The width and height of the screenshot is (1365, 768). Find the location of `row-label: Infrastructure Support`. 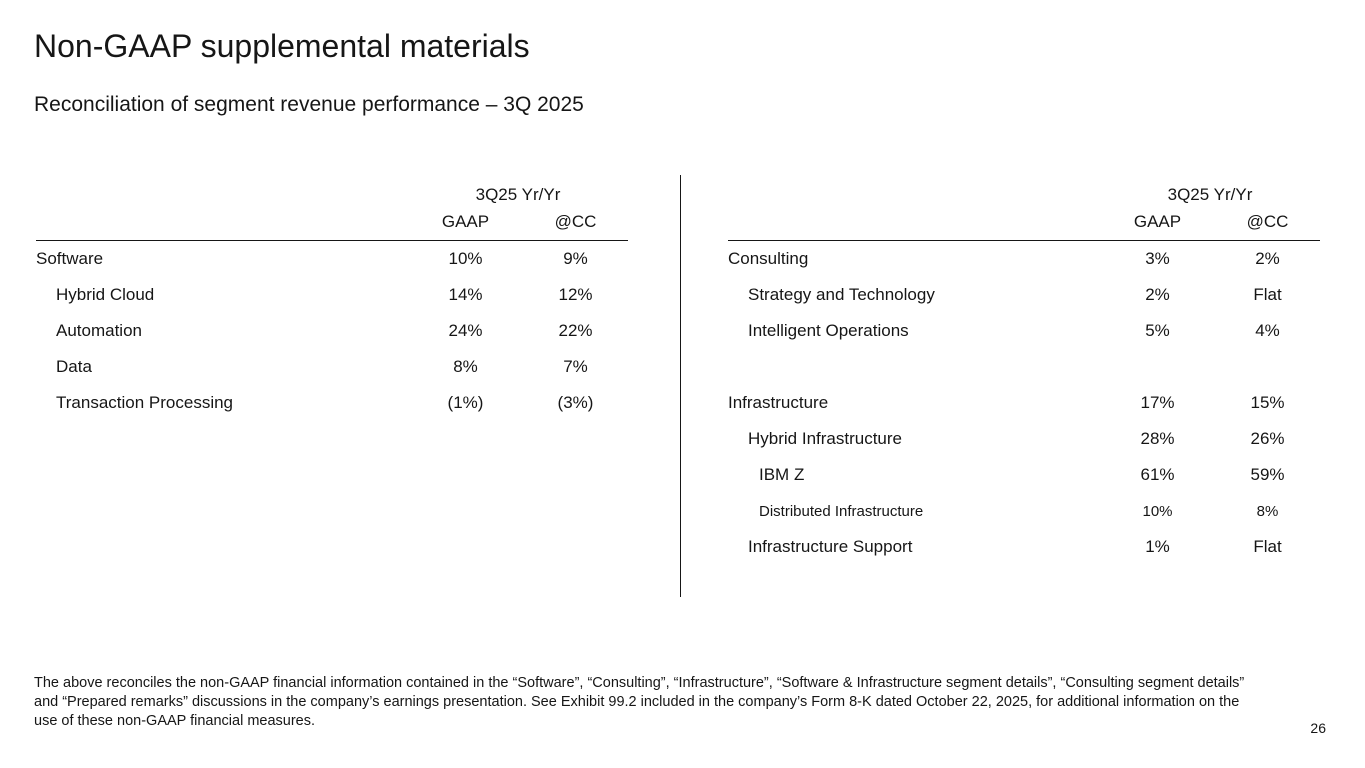

row-label: Infrastructure Support is located at coordinates (830, 546).